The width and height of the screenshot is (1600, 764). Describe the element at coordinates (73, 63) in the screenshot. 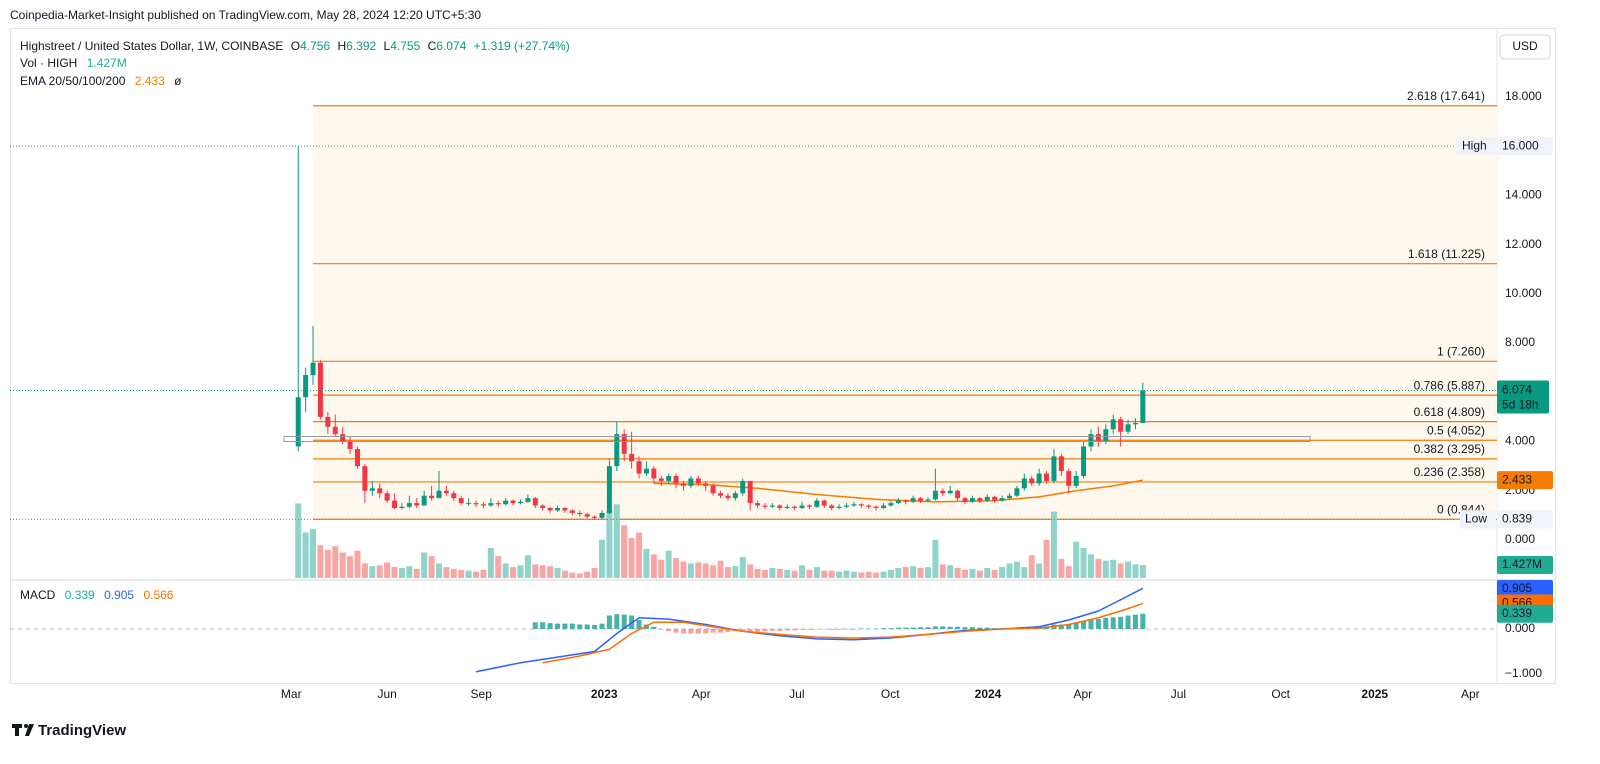

I see `volume-legend: Vol · HIGH 1.427M` at that location.